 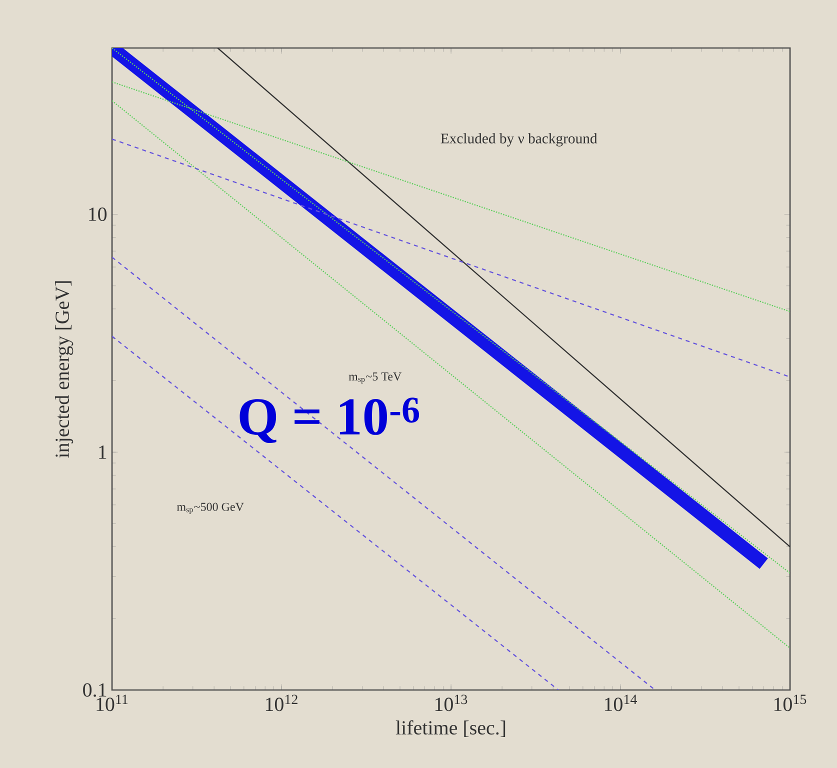 I want to click on annotation: Excluded by ν background, so click(x=519, y=139).